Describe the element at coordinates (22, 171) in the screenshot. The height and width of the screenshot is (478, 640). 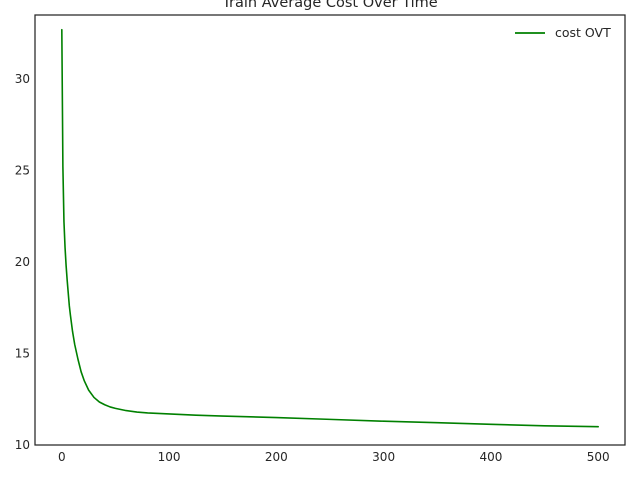
I see `y-tick-label: 25` at that location.